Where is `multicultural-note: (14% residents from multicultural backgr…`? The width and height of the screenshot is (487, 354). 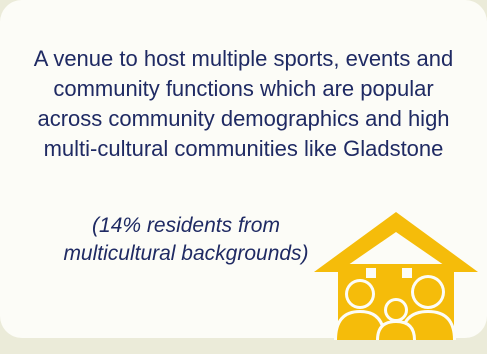
multicultural-note: (14% residents from multicultural backgr… is located at coordinates (186, 239).